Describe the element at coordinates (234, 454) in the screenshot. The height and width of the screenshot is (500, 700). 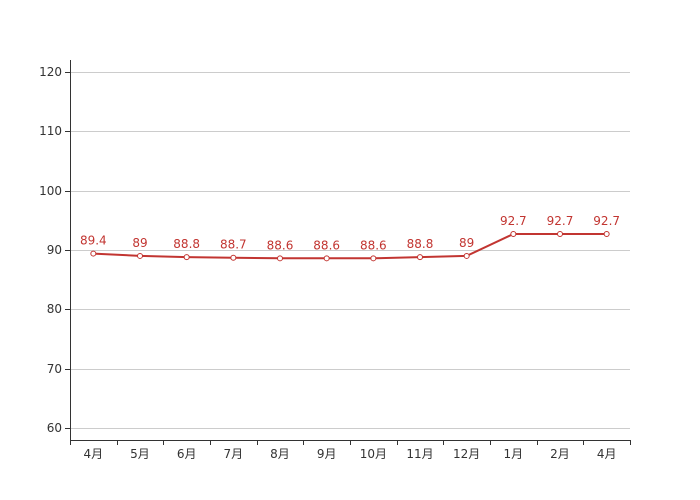
I see `x-tick-label: 7月` at that location.